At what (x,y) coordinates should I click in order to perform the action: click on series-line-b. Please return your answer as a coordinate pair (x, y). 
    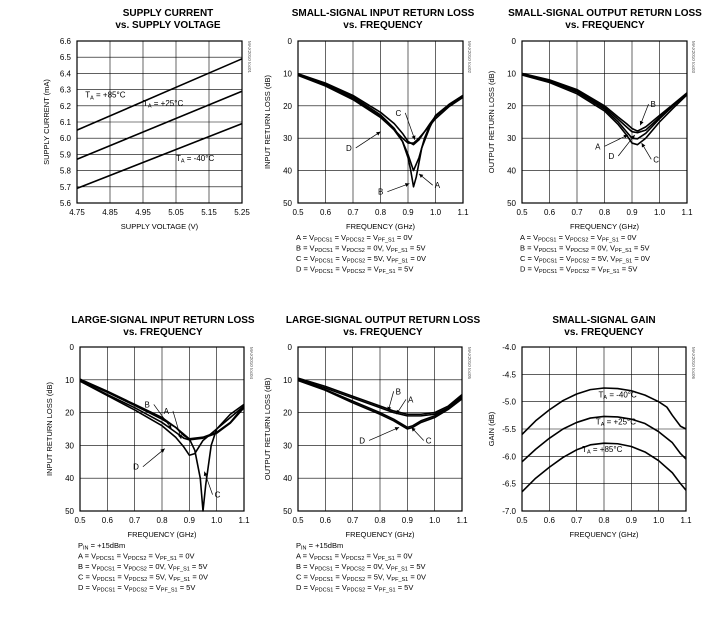
    Looking at the image, I should click on (604, 102).